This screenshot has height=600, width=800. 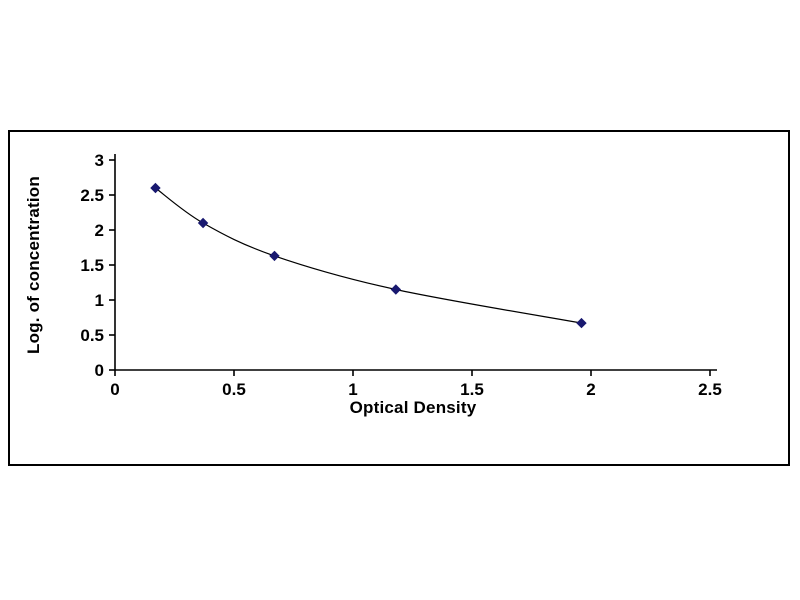 What do you see at coordinates (234, 389) in the screenshot?
I see `x-tick-label: 0.5` at bounding box center [234, 389].